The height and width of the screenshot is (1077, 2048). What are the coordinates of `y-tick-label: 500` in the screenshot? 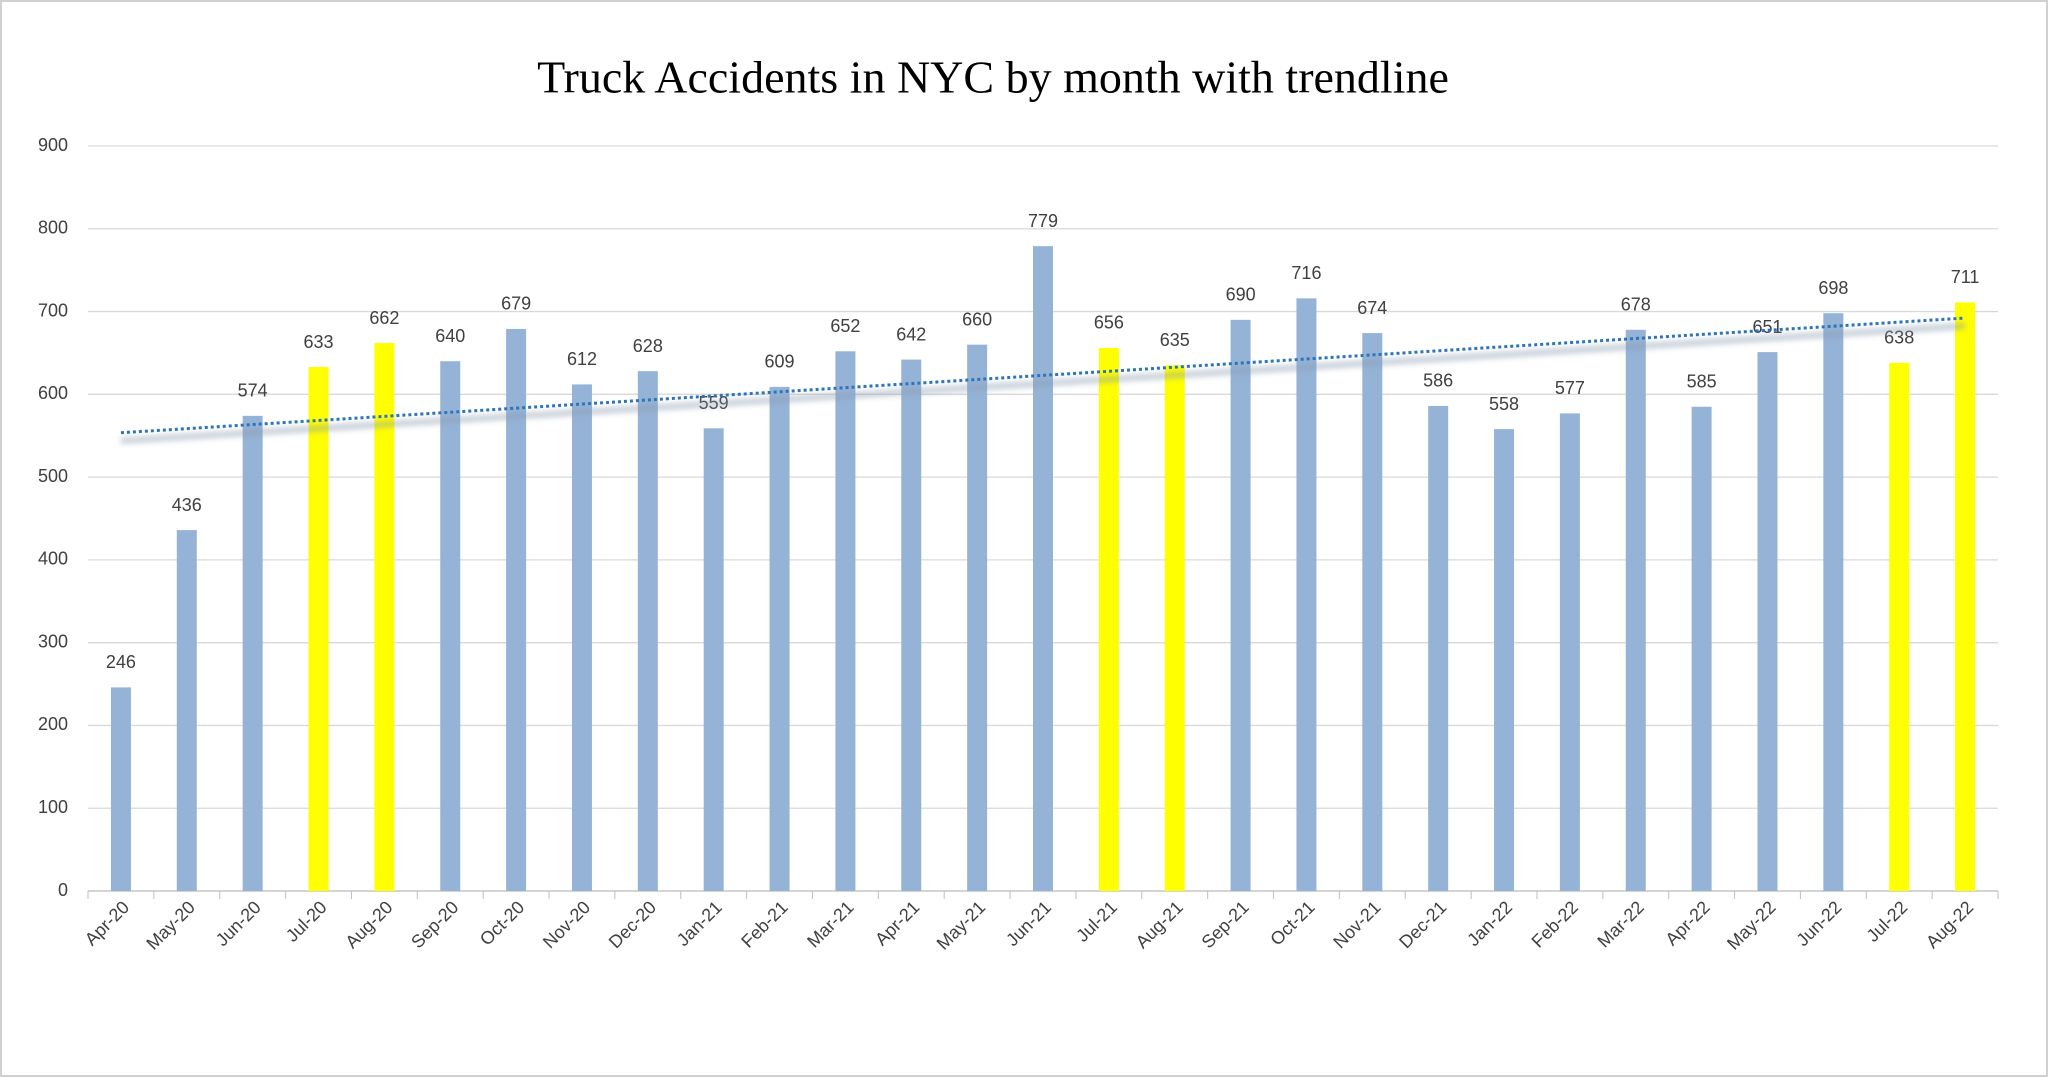 It's located at (53, 476).